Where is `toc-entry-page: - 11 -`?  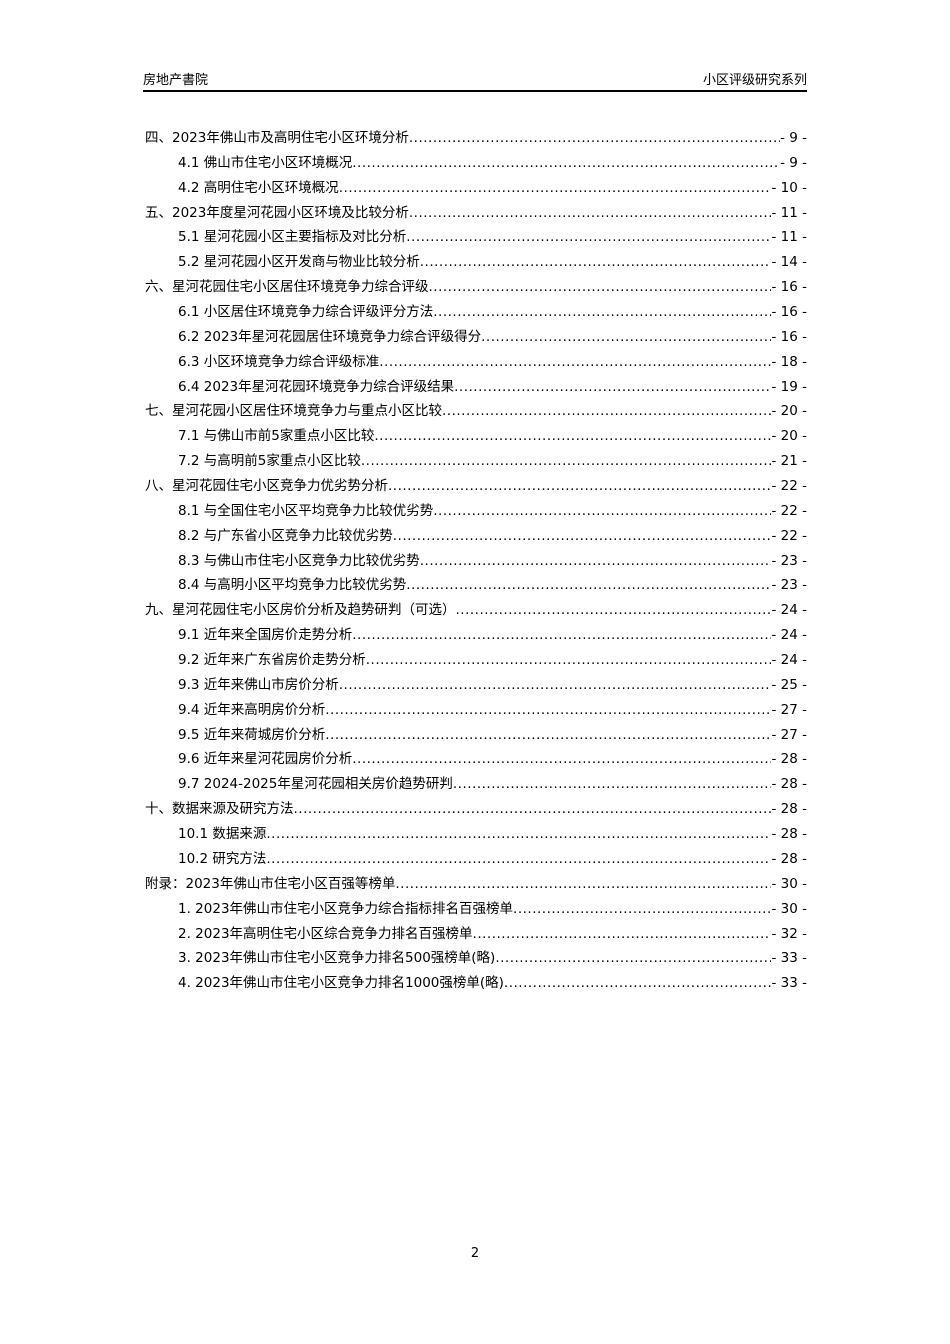
toc-entry-page: - 11 - is located at coordinates (789, 237).